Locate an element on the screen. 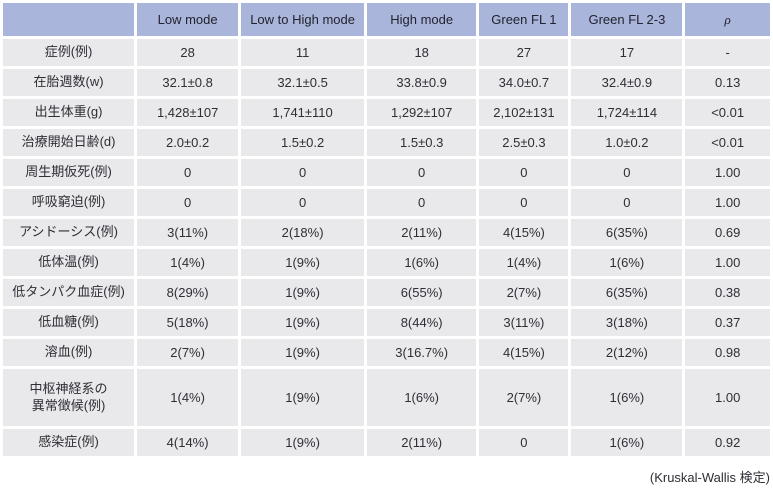 The height and width of the screenshot is (504, 773). cell: 32.1±0.8 is located at coordinates (188, 82).